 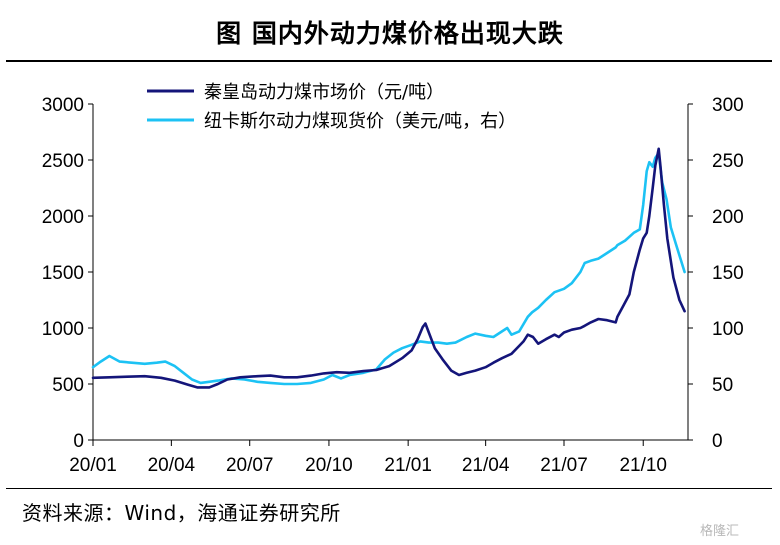 I want to click on left-tick-label: 500, so click(x=68, y=385).